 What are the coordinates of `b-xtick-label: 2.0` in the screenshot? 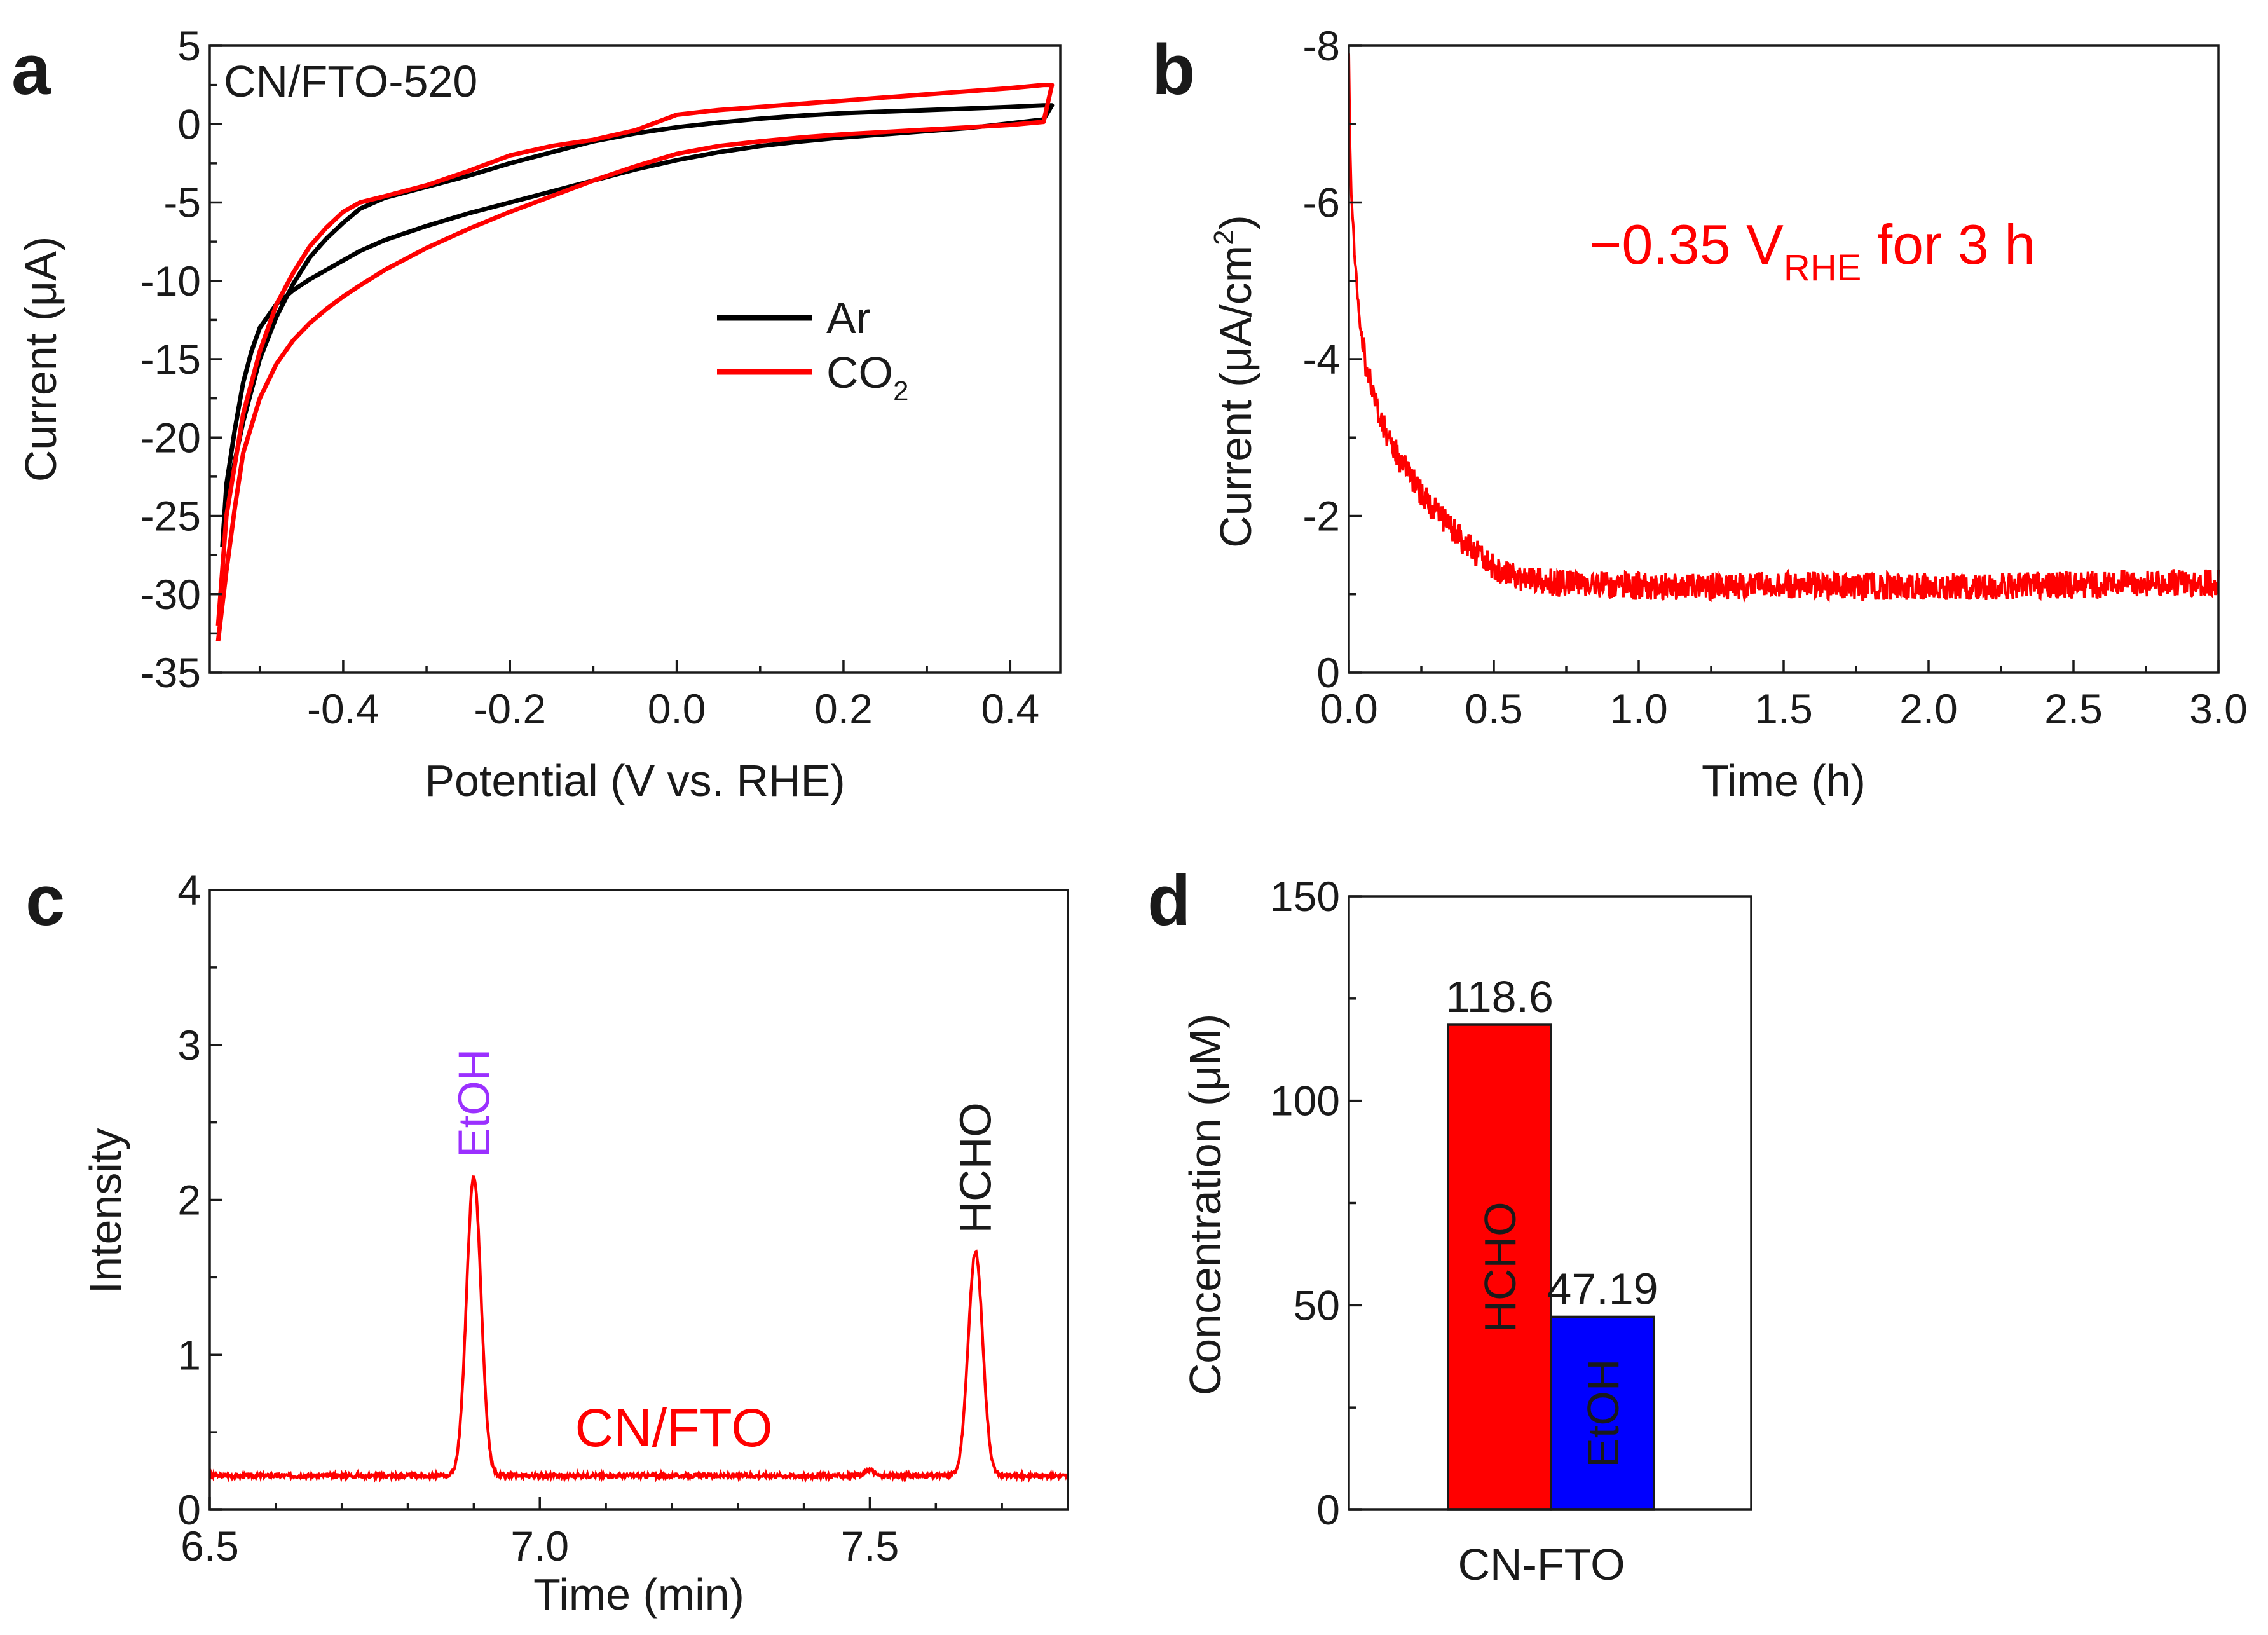 It's located at (1928, 708).